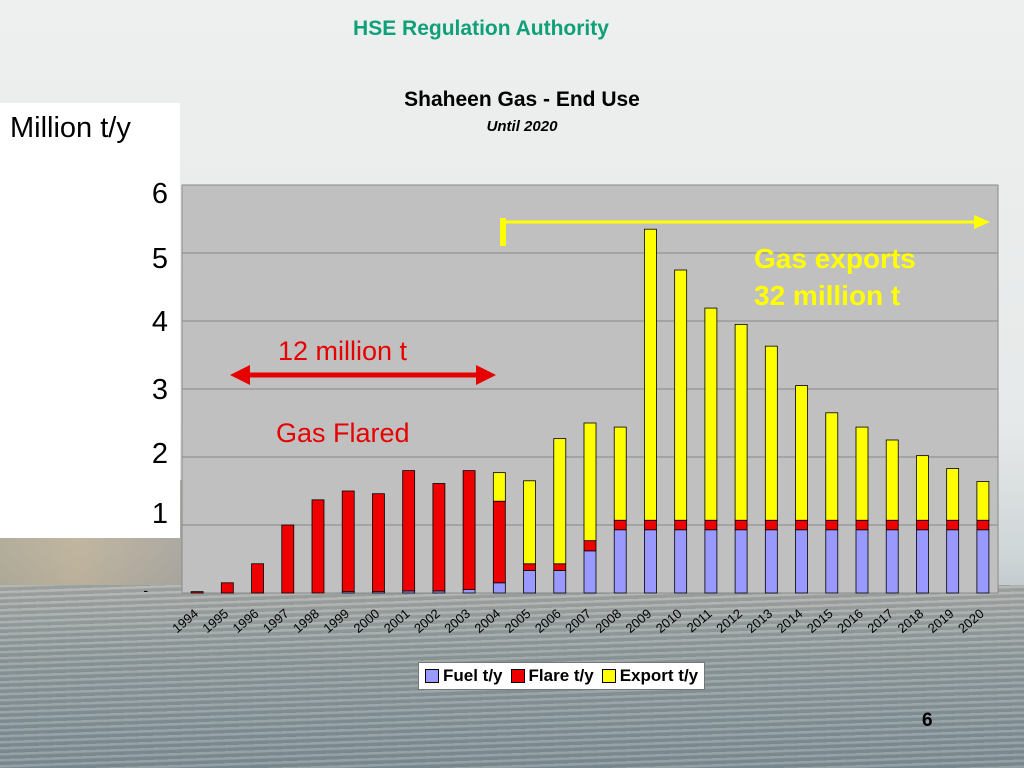  Describe the element at coordinates (771, 561) in the screenshot. I see `bar-fuel-2013` at that location.